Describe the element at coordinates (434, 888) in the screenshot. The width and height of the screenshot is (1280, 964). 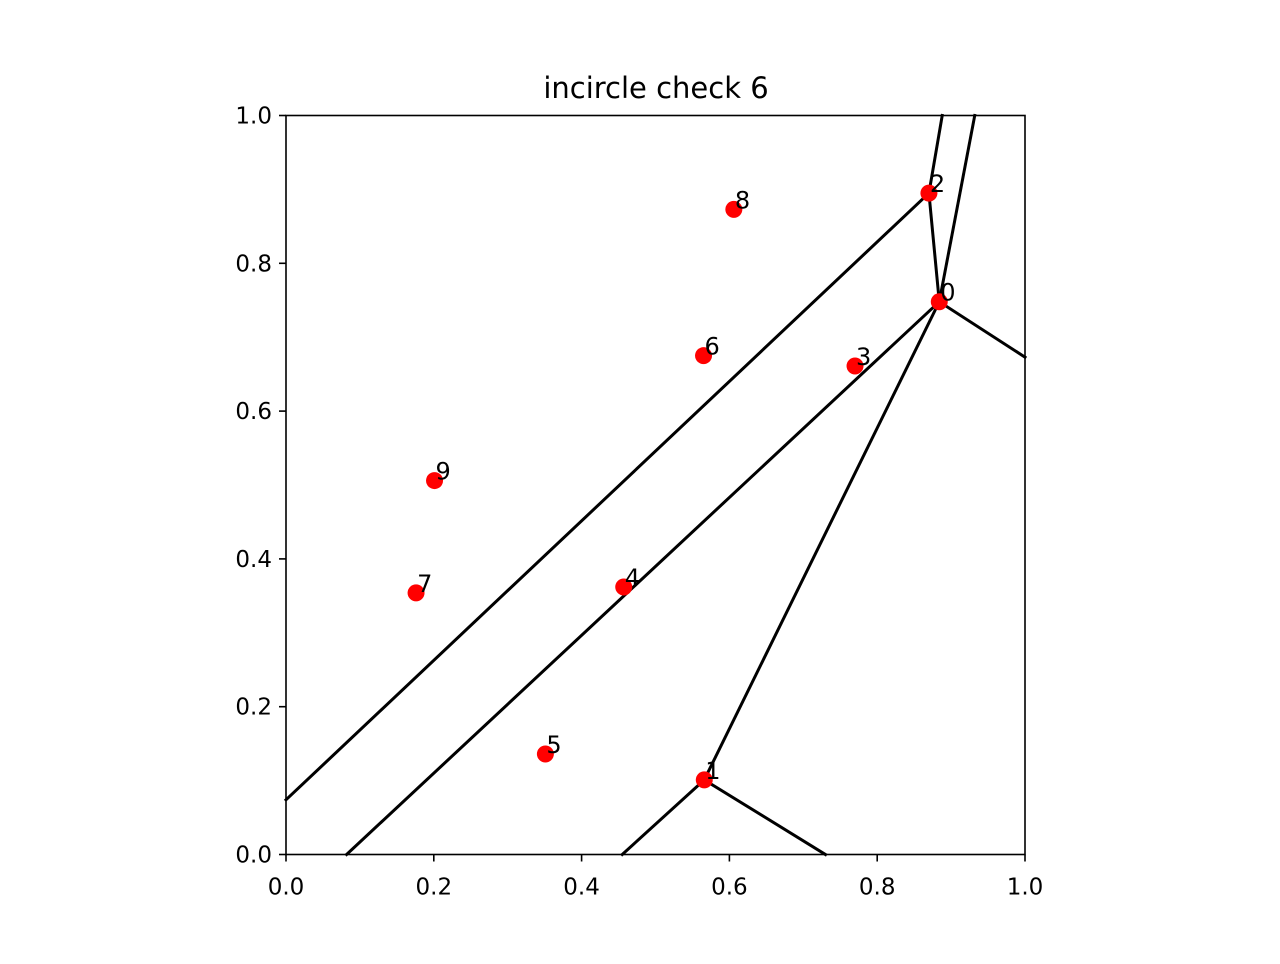
I see `x-tick-label: 0.2` at that location.